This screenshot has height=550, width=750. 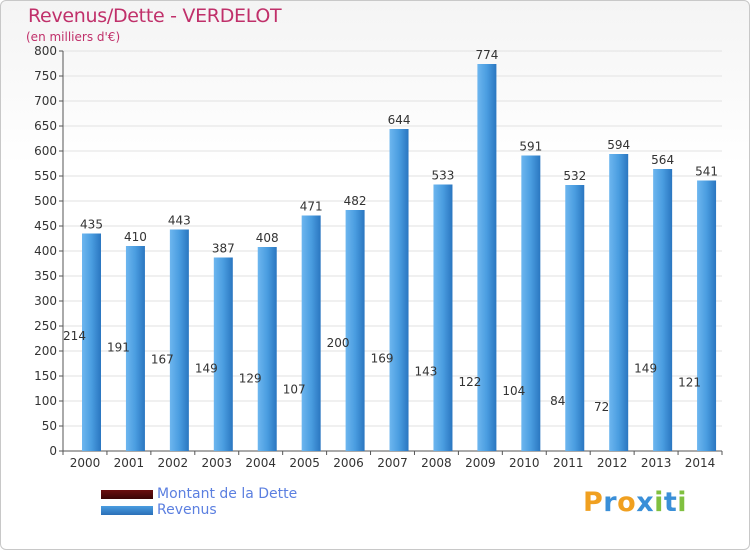 I want to click on logo-letter: x, so click(x=645, y=502).